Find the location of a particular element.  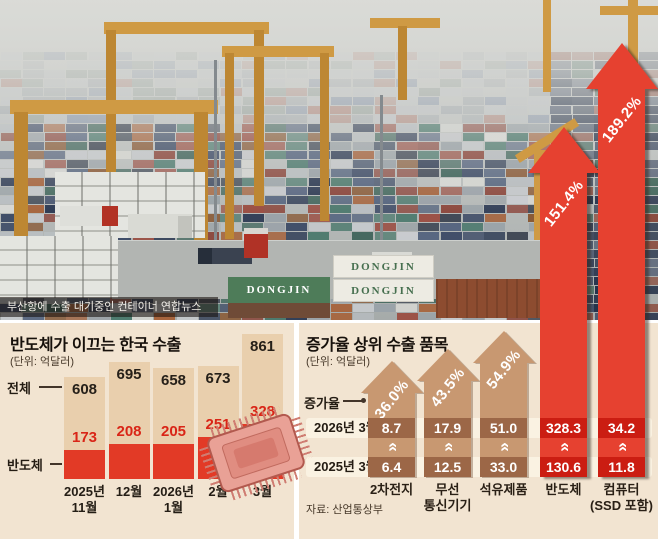

container-brown is located at coordinates (279, 310).